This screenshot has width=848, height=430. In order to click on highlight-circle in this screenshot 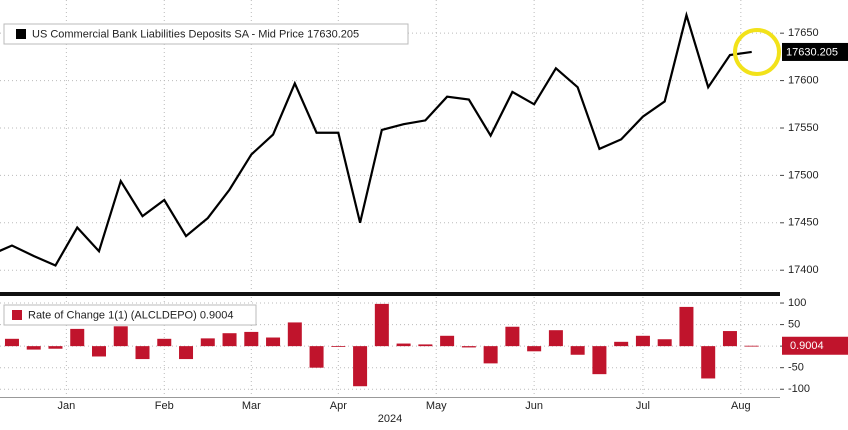, I will do `click(757, 52)`.